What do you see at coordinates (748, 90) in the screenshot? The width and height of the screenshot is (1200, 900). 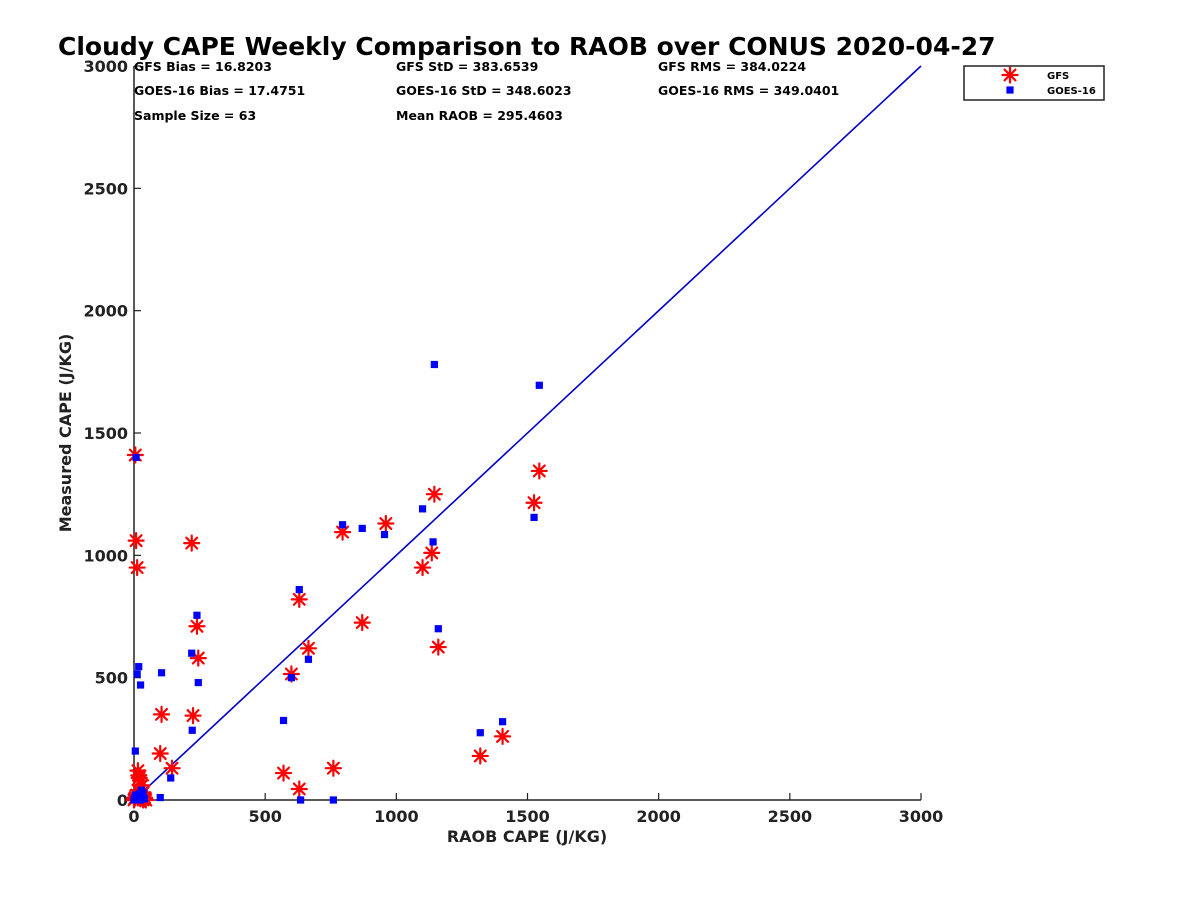 I see `goes16-rms: GOES-16 RMS = 349.0401` at bounding box center [748, 90].